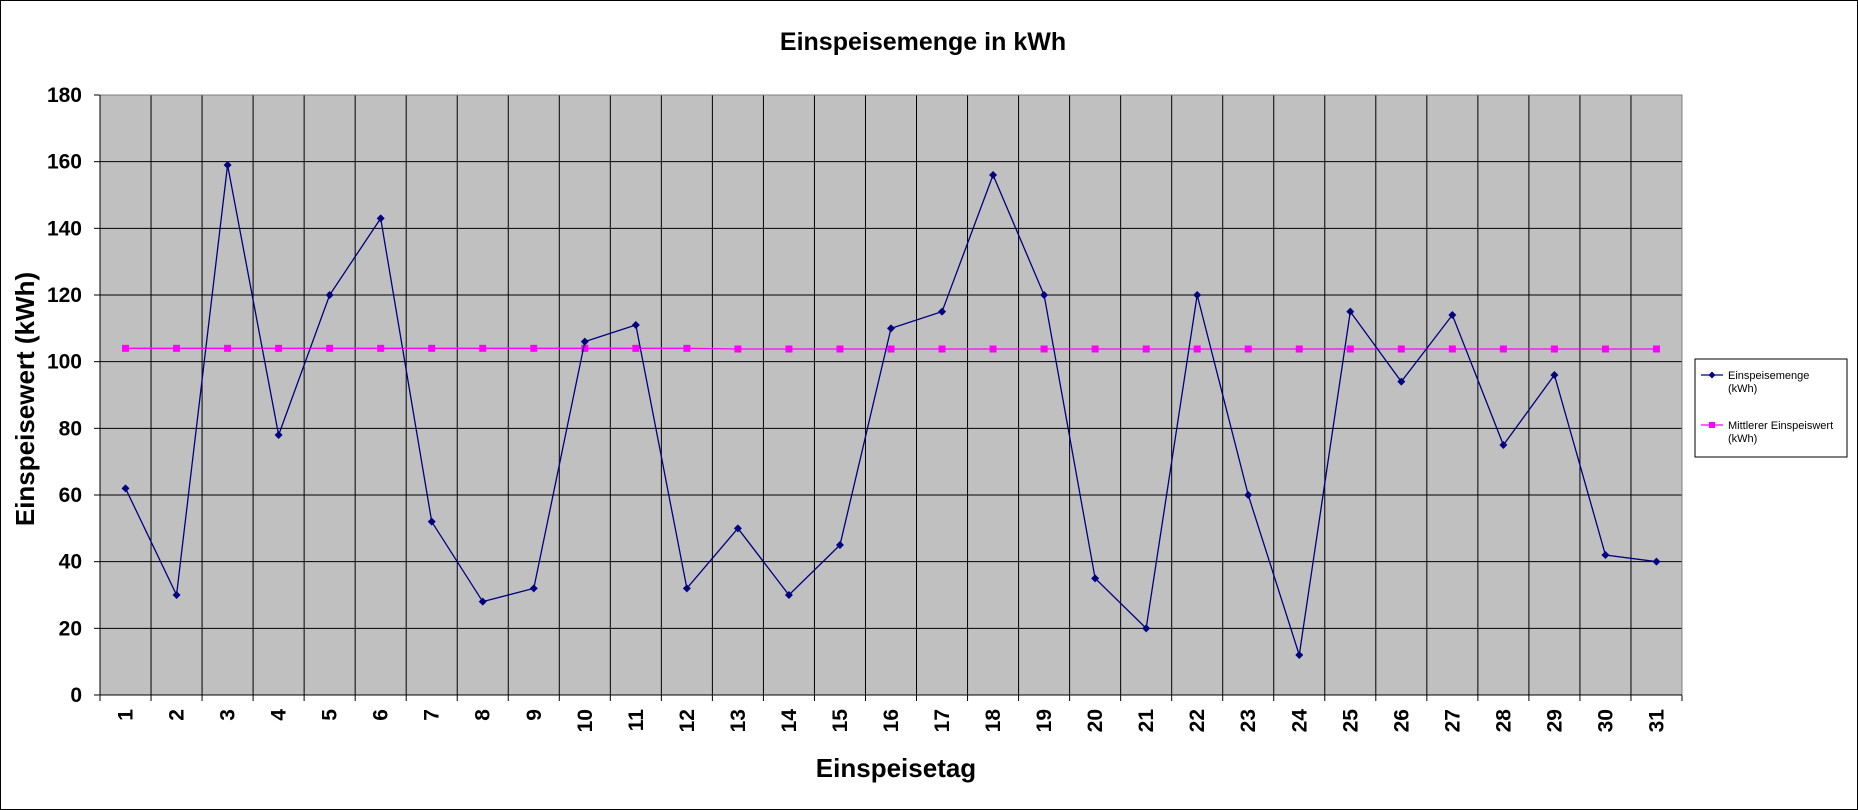 The width and height of the screenshot is (1858, 810). Describe the element at coordinates (738, 720) in the screenshot. I see `x-tick-label: 13` at that location.